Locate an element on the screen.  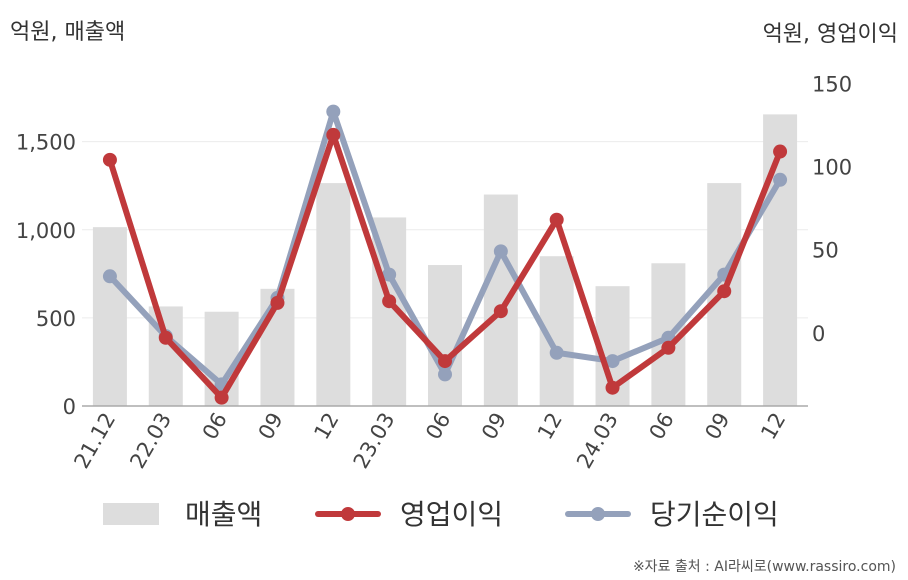
x-tick-label: 23.03 is located at coordinates (374, 441).